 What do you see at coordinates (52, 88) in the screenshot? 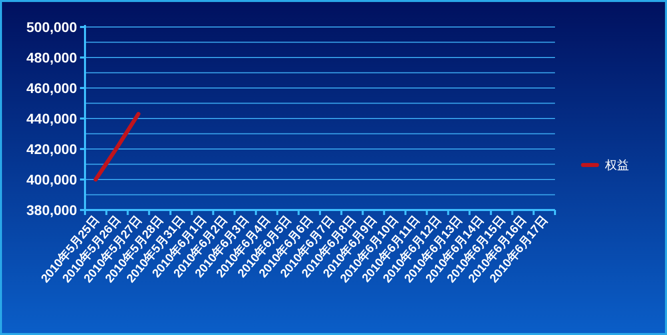
I see `y-tick-label: 460,000` at bounding box center [52, 88].